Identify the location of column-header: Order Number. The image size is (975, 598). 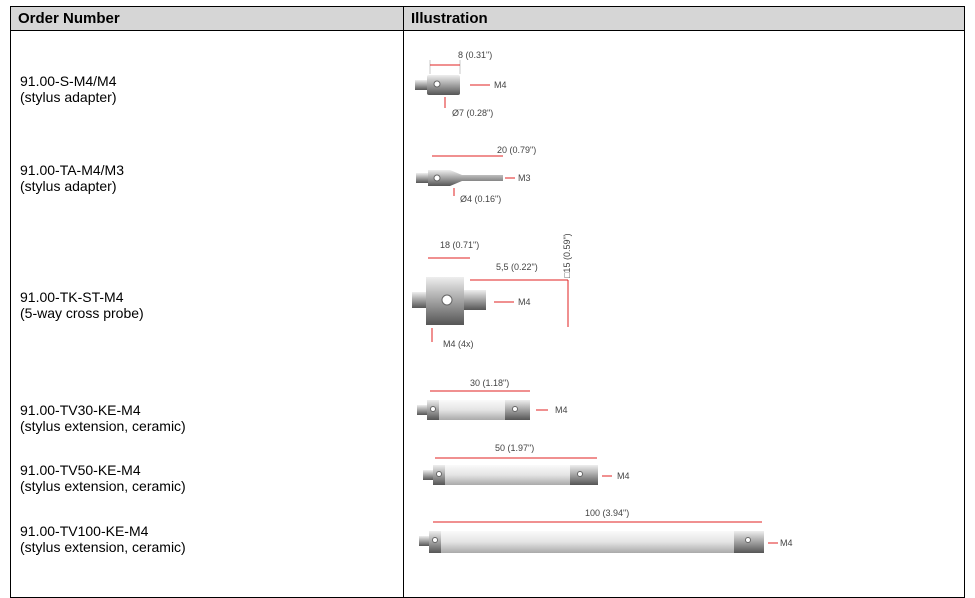
(69, 18).